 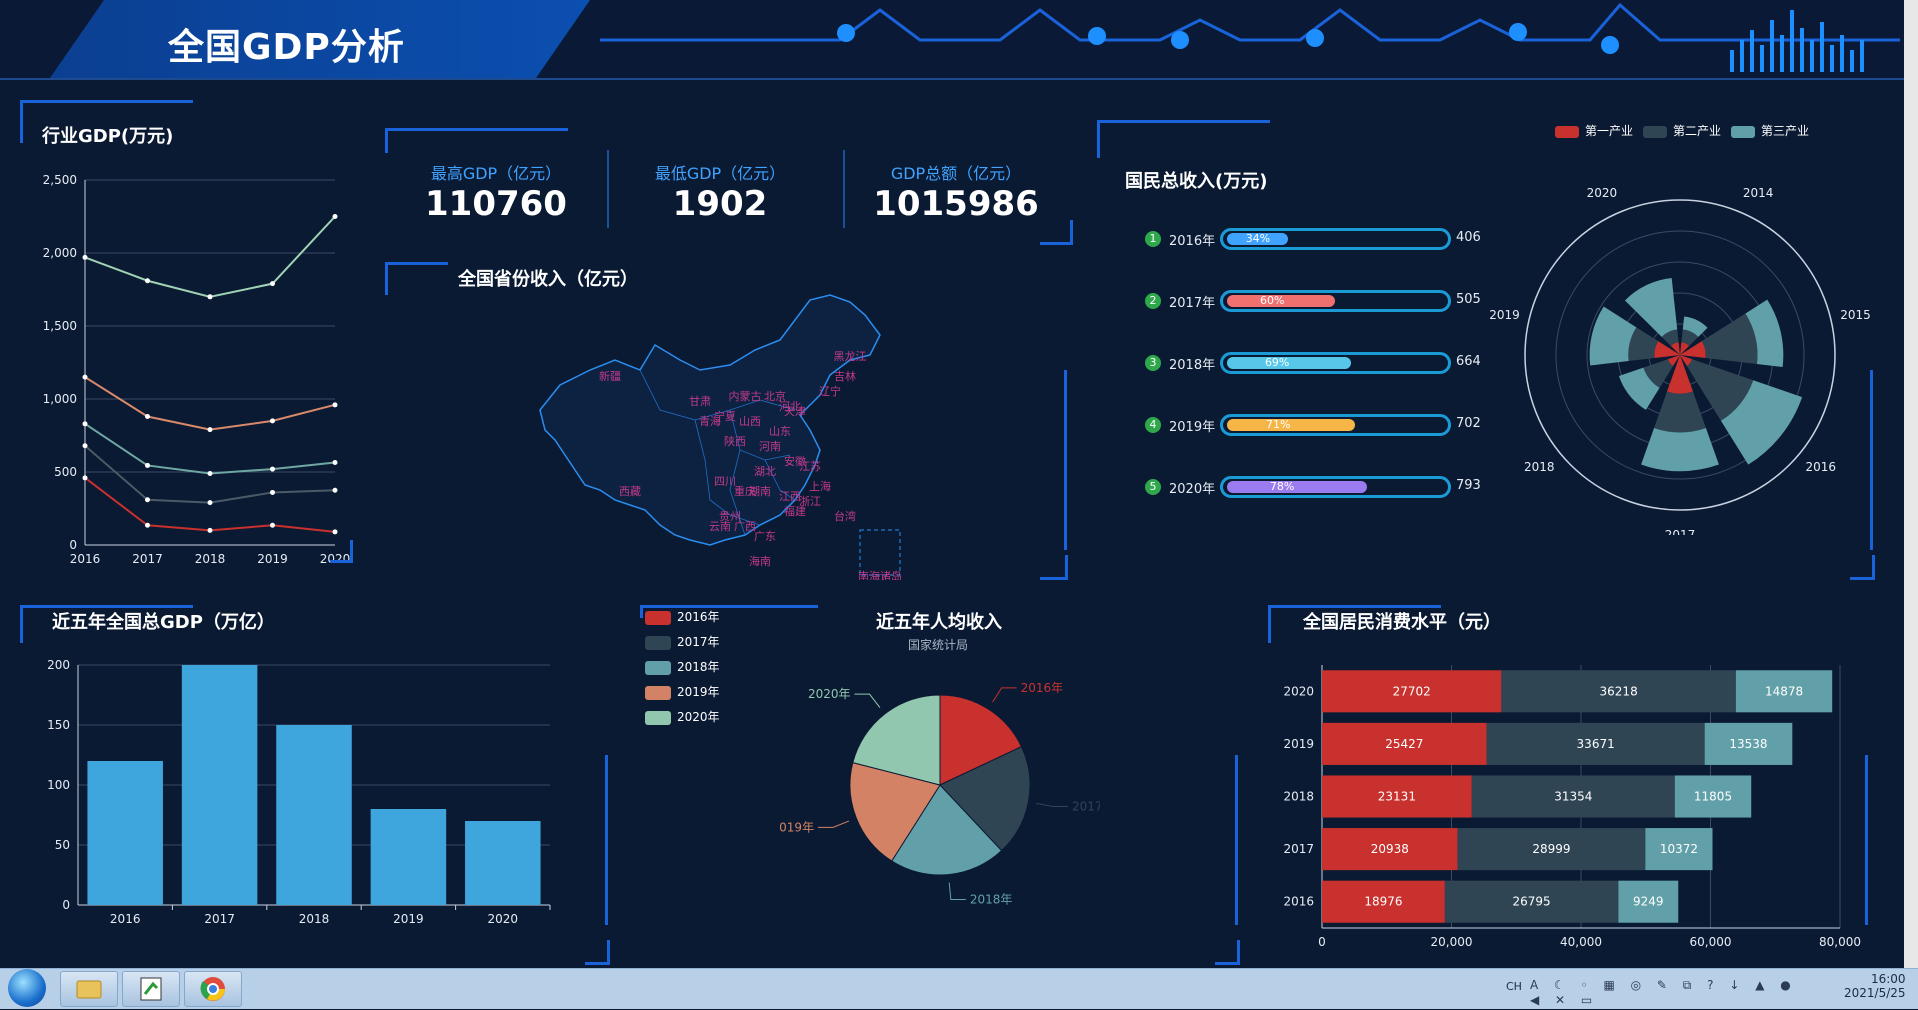 I want to click on kpi-value: 1902, so click(x=720, y=204).